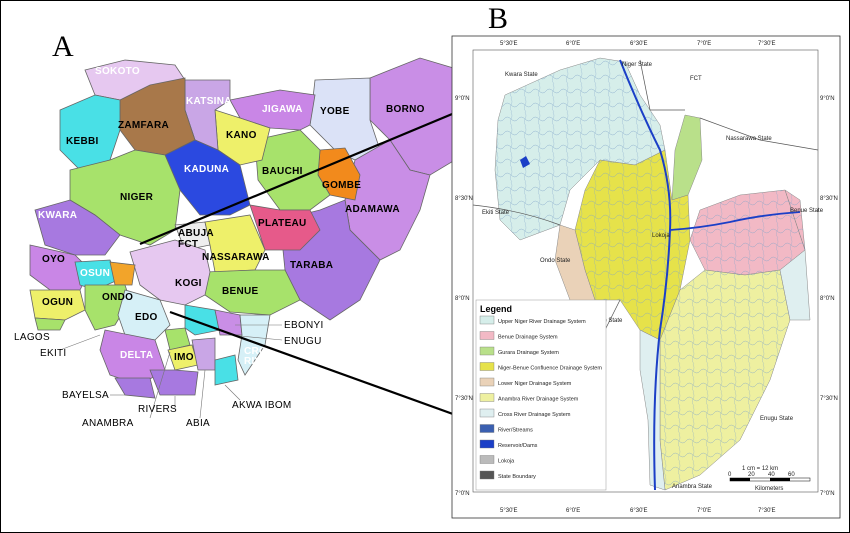 The width and height of the screenshot is (850, 533). What do you see at coordinates (63, 46) in the screenshot?
I see `panel-label-a: A` at bounding box center [63, 46].